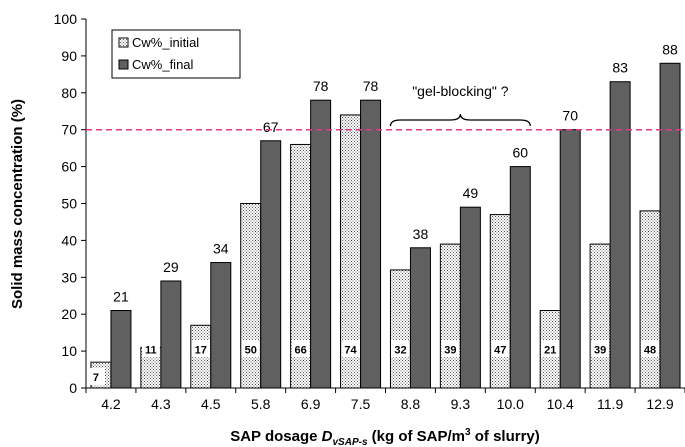  What do you see at coordinates (311, 404) in the screenshot?
I see `x-tick-label: 6.9` at bounding box center [311, 404].